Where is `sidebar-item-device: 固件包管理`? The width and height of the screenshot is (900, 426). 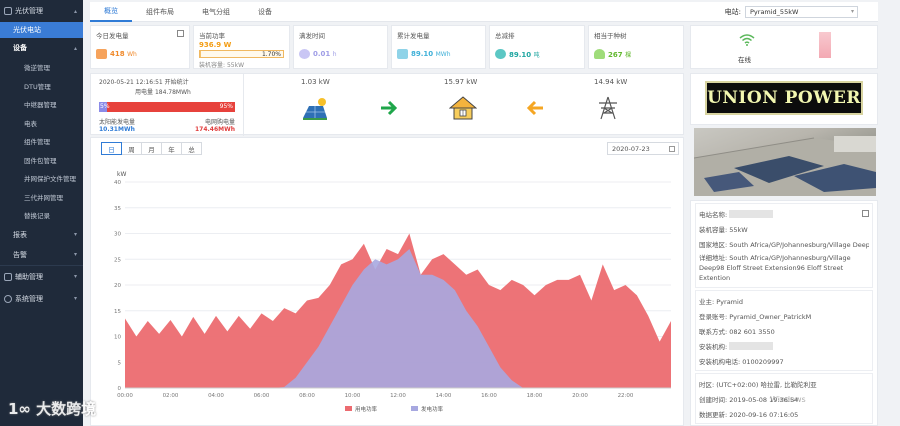
sidebar-item-device: 固件包管理 is located at coordinates (41, 160).